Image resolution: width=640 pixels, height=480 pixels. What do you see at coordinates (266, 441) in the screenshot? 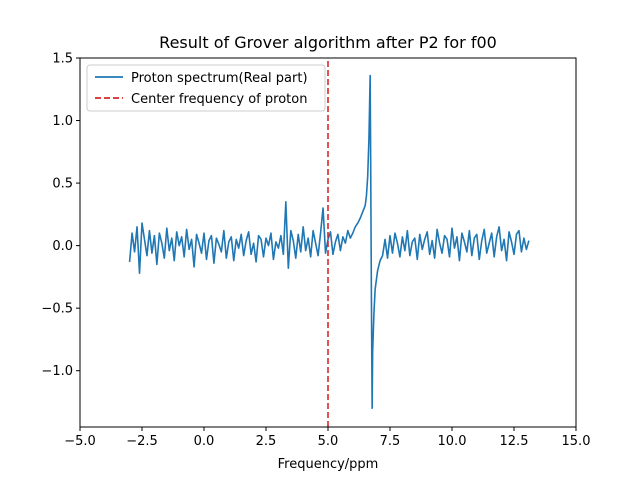
I see `x-tick-label: 2.5` at bounding box center [266, 441].